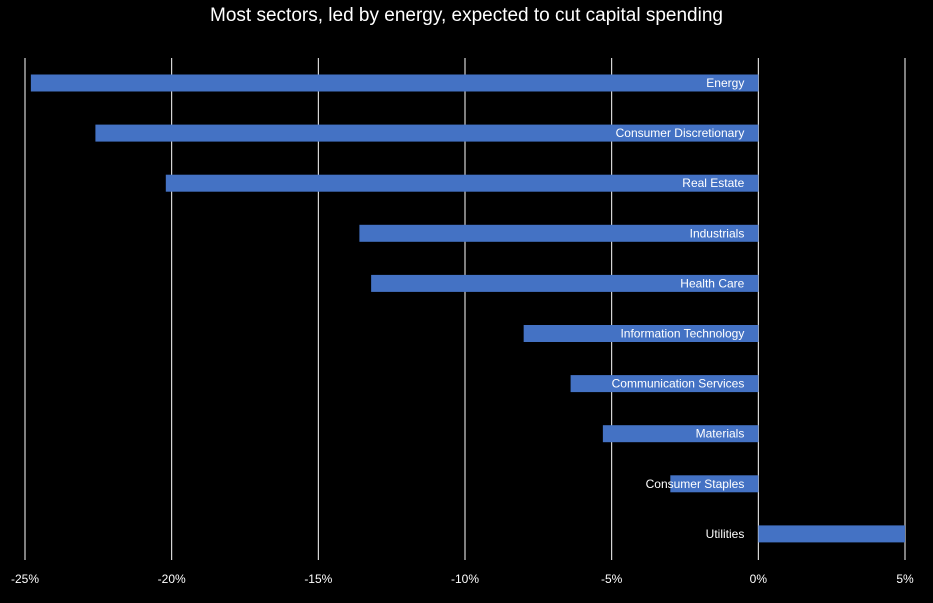  I want to click on category-label: Materials, so click(720, 434).